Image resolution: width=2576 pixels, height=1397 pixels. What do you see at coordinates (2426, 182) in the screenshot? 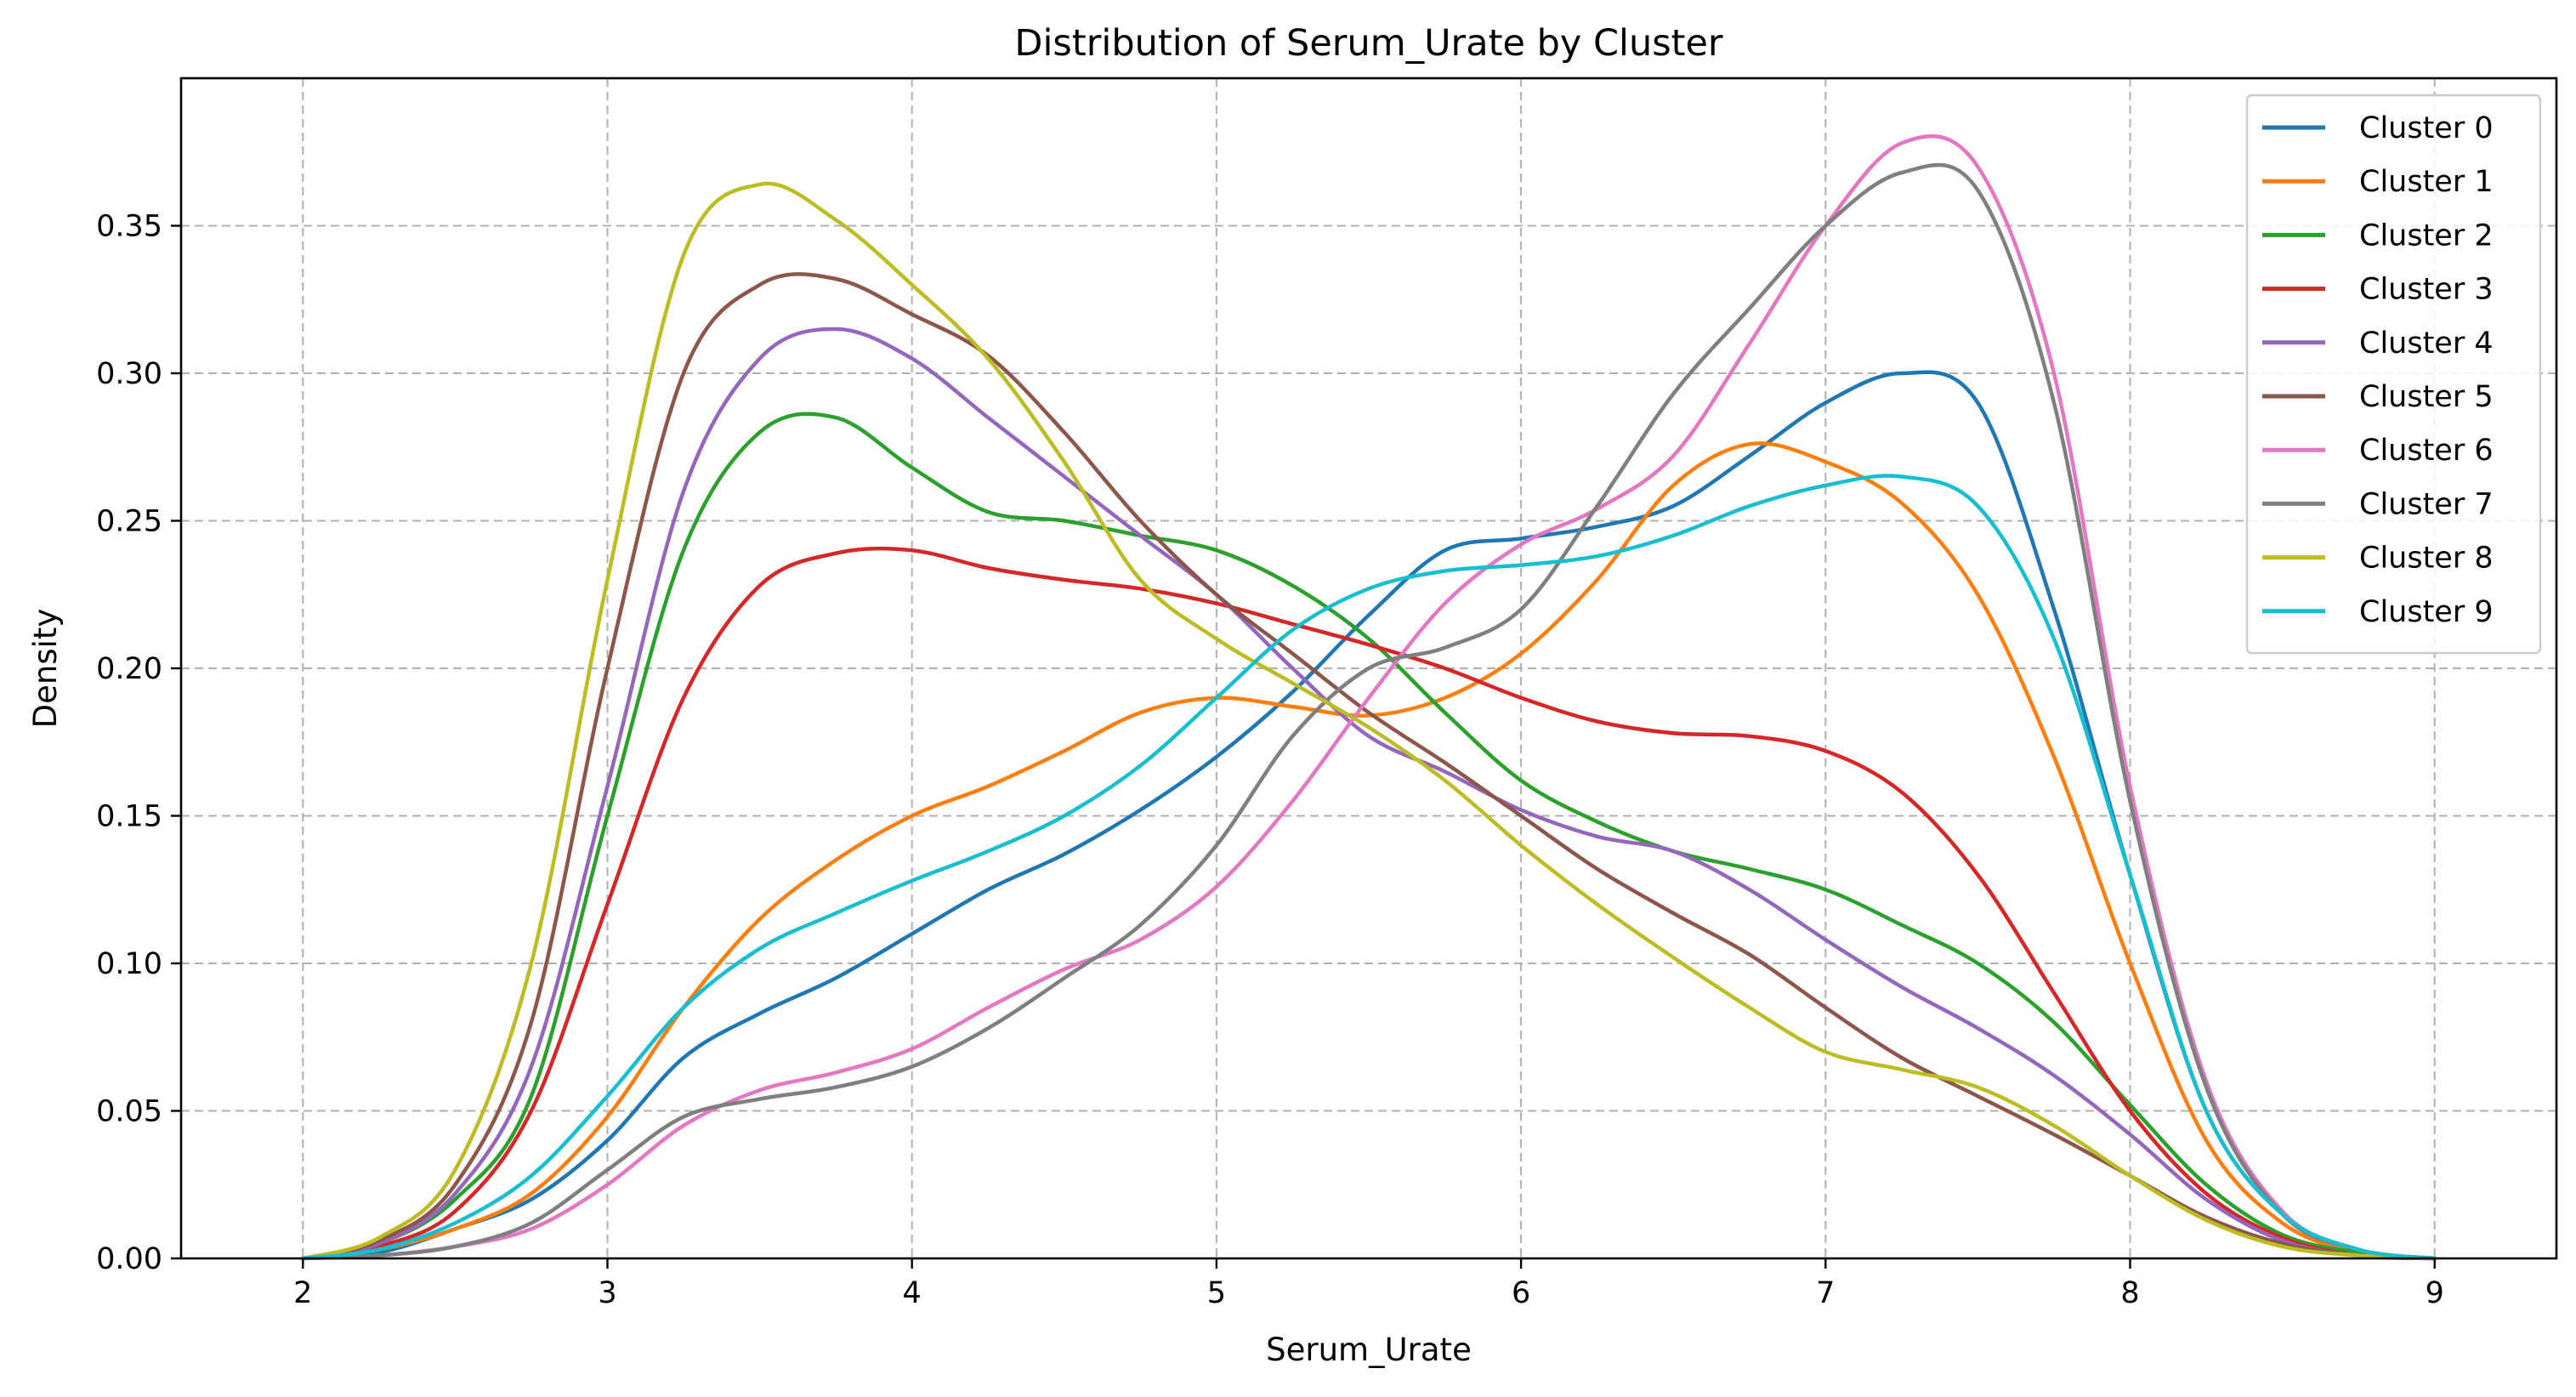
I see `legend-label: Cluster 1` at bounding box center [2426, 182].